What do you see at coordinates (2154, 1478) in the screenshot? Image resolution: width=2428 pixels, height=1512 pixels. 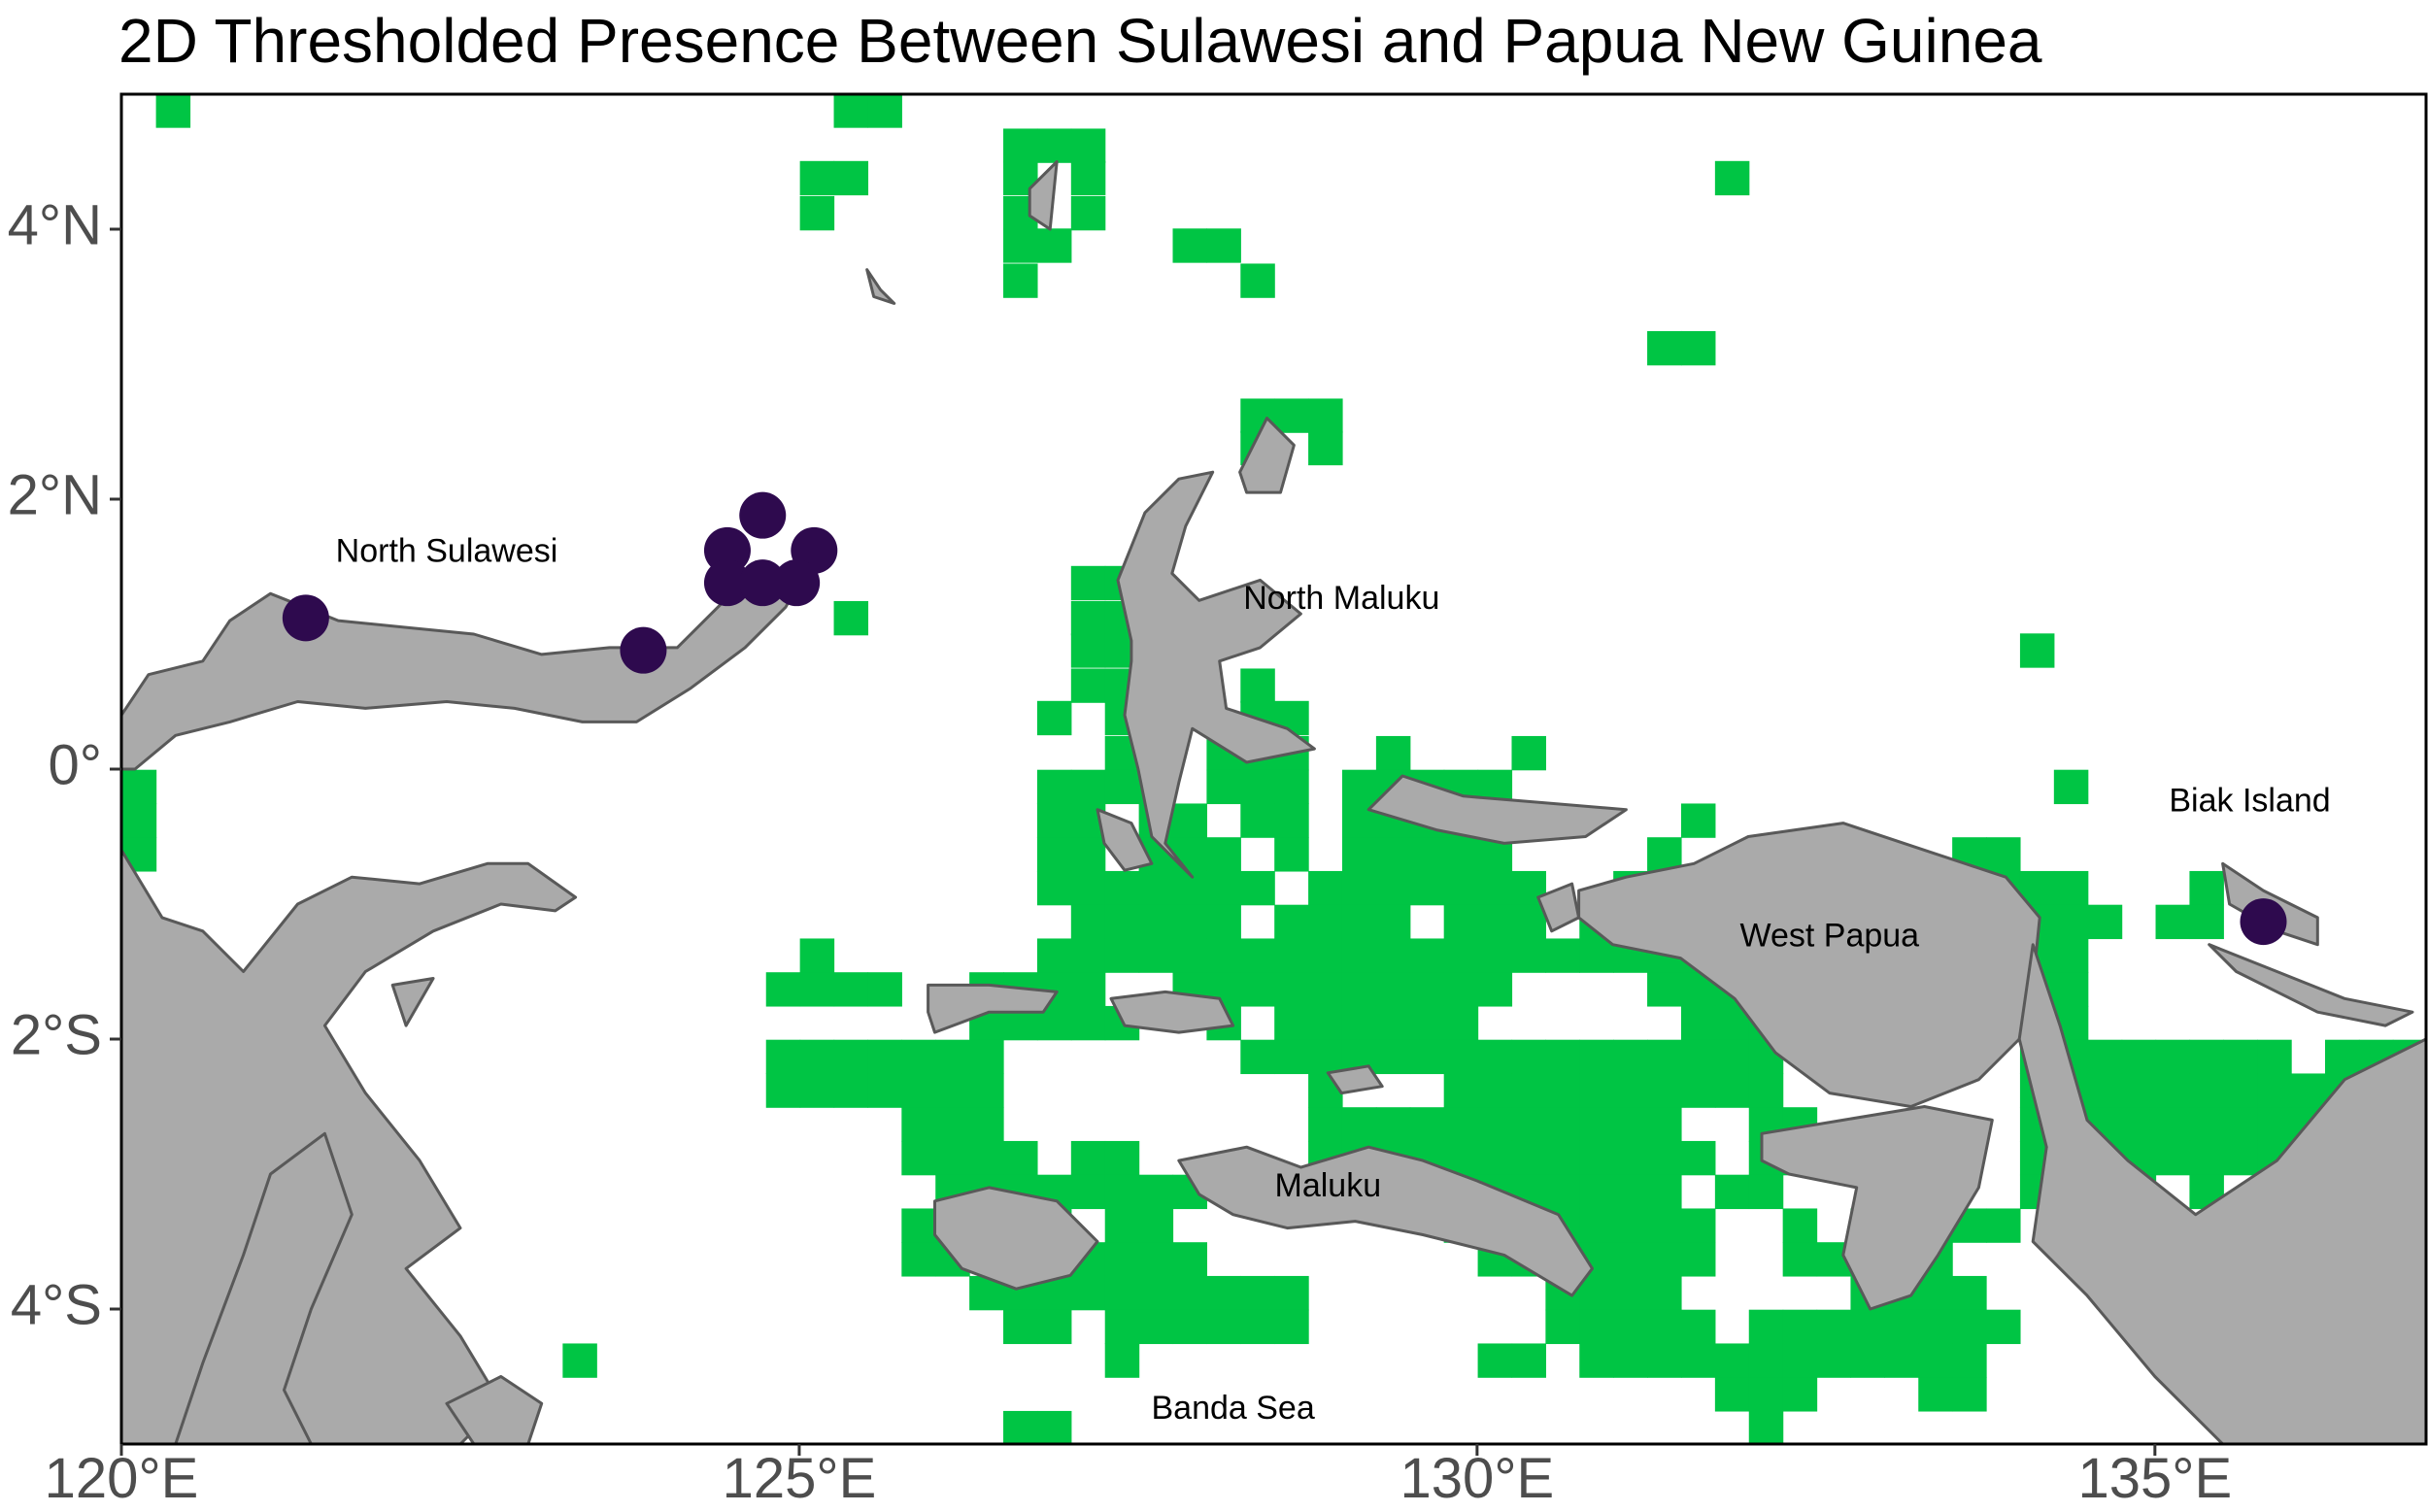 I see `x-tick-label: 135°E` at bounding box center [2154, 1478].